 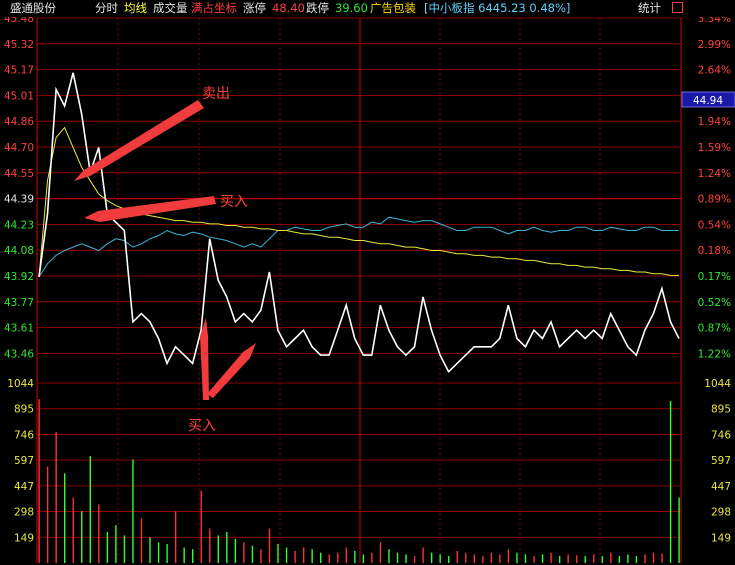 What do you see at coordinates (677, 7) in the screenshot?
I see `corner-box-icon` at bounding box center [677, 7].